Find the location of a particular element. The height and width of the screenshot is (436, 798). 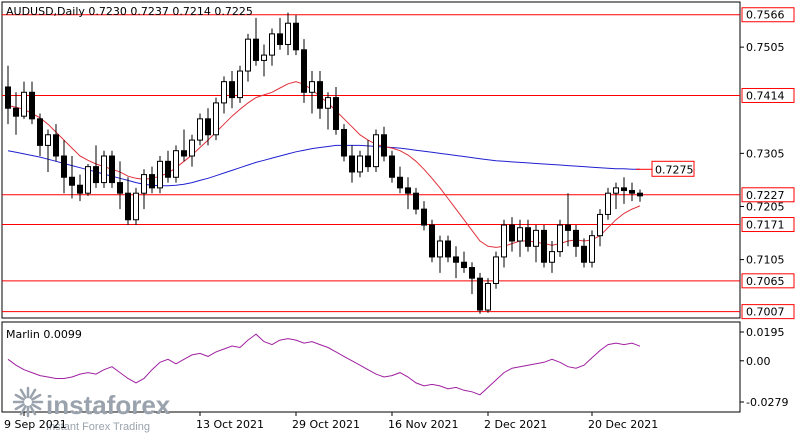

level-price-label: 0.7227 is located at coordinates (768, 195).